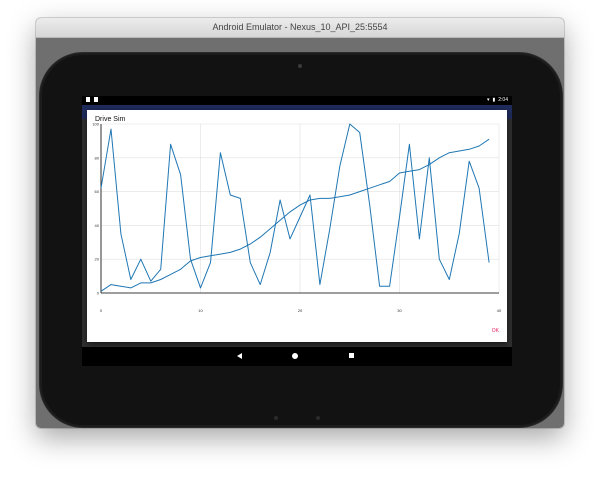  What do you see at coordinates (97, 157) in the screenshot?
I see `y-tick-label: 80` at bounding box center [97, 157].